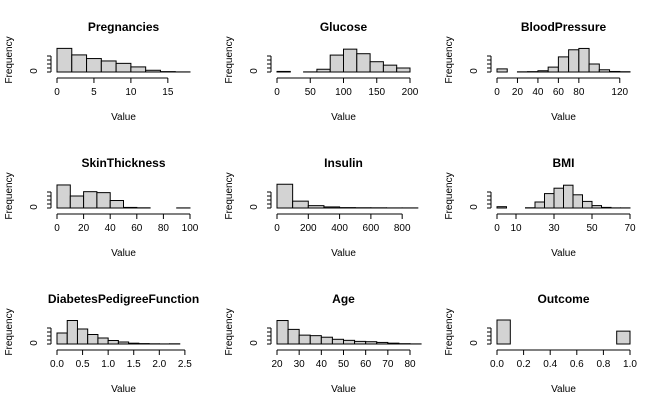  I want to click on panel-title: BloodPressure, so click(564, 27).